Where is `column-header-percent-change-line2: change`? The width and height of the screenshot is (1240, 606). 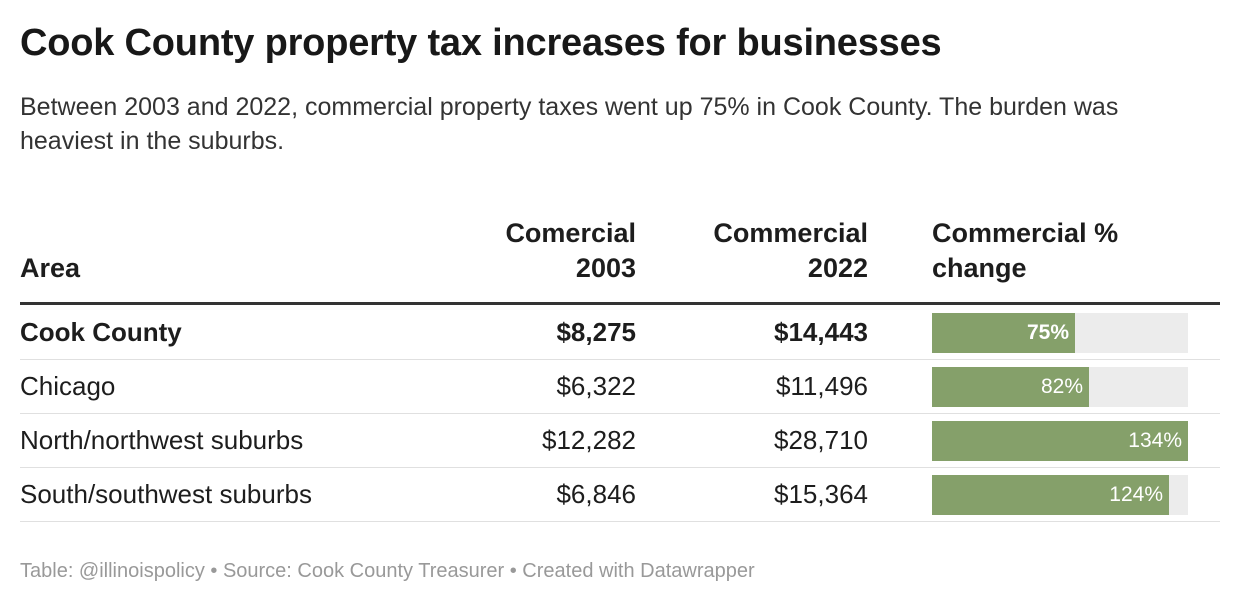
column-header-percent-change-line2: change is located at coordinates (979, 268).